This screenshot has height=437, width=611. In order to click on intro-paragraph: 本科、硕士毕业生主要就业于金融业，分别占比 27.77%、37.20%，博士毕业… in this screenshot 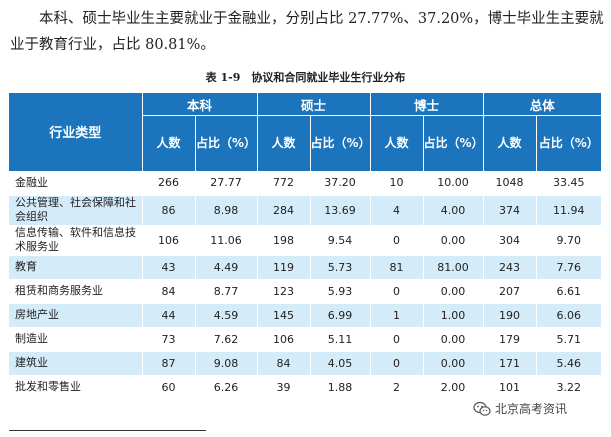, I will do `click(307, 32)`.